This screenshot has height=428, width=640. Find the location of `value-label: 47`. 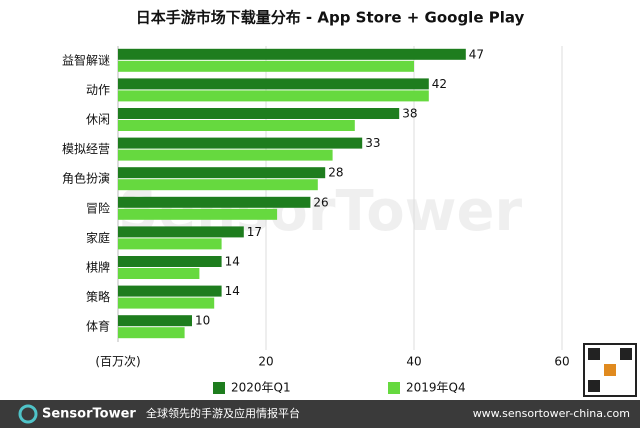

value-label: 47 is located at coordinates (476, 54).